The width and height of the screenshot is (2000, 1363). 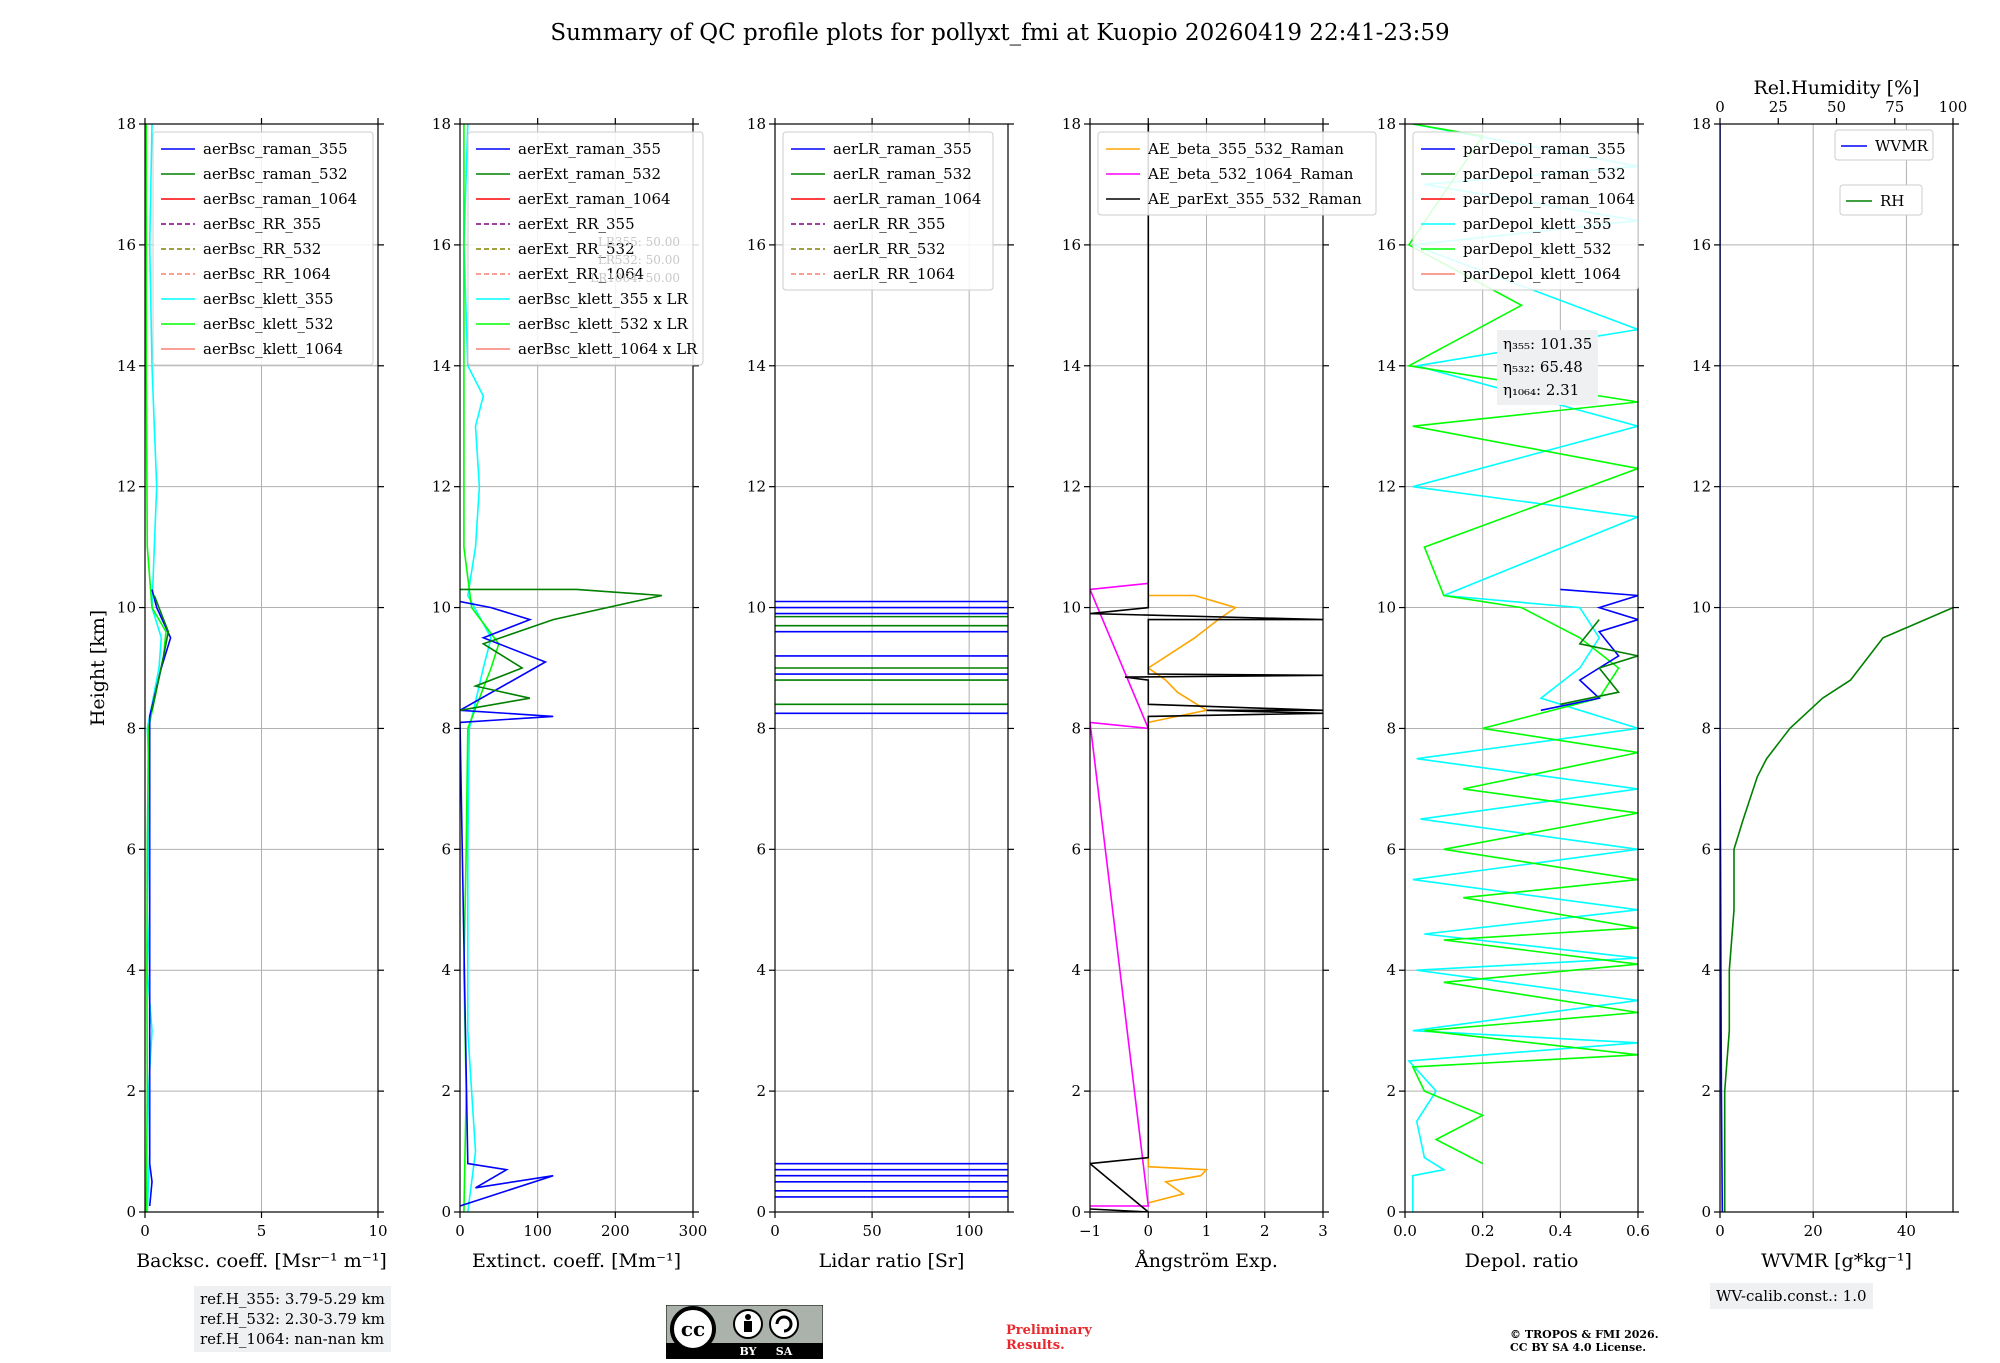 What do you see at coordinates (1265, 1231) in the screenshot?
I see `x-tick-label: 2` at bounding box center [1265, 1231].